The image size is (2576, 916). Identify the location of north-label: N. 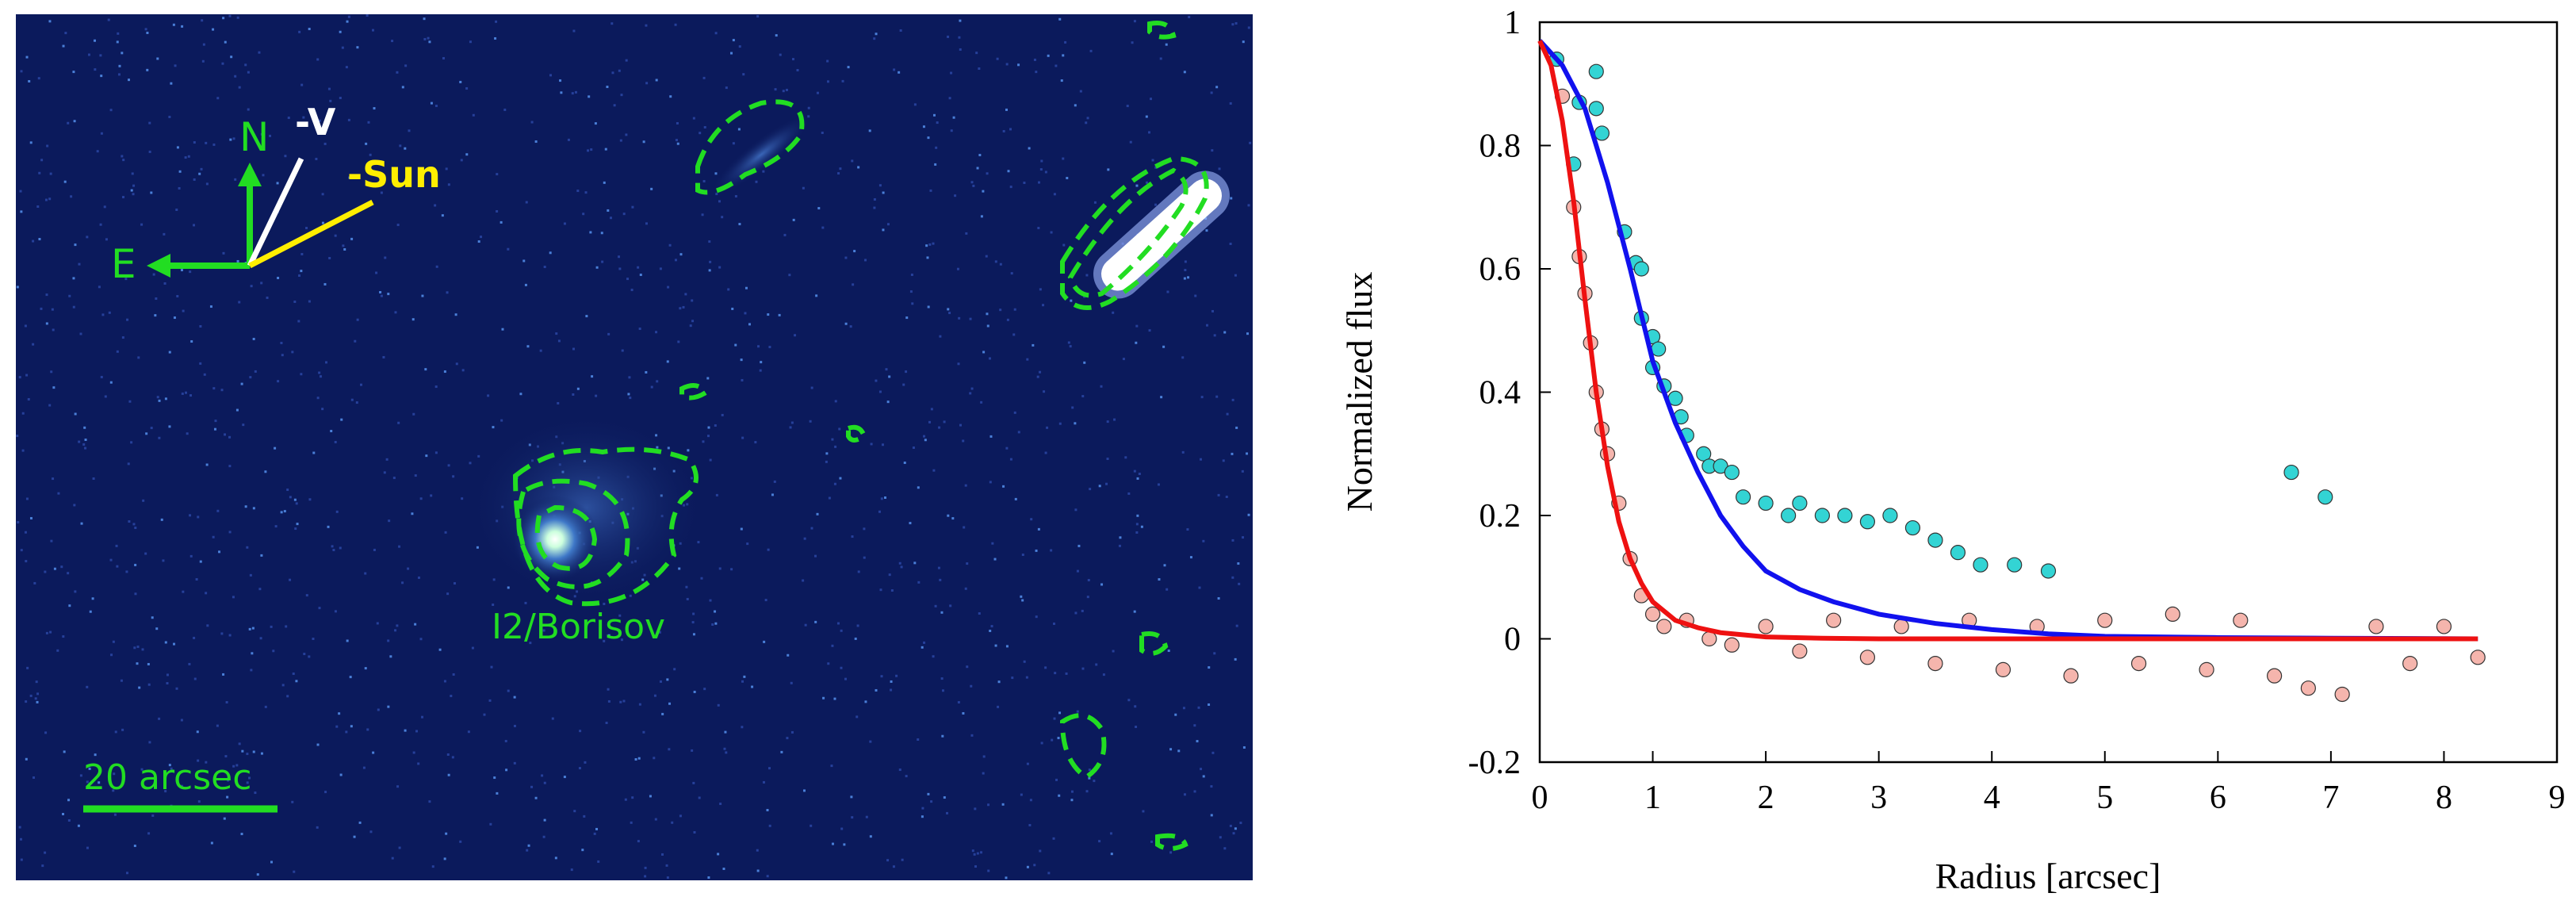
(254, 137).